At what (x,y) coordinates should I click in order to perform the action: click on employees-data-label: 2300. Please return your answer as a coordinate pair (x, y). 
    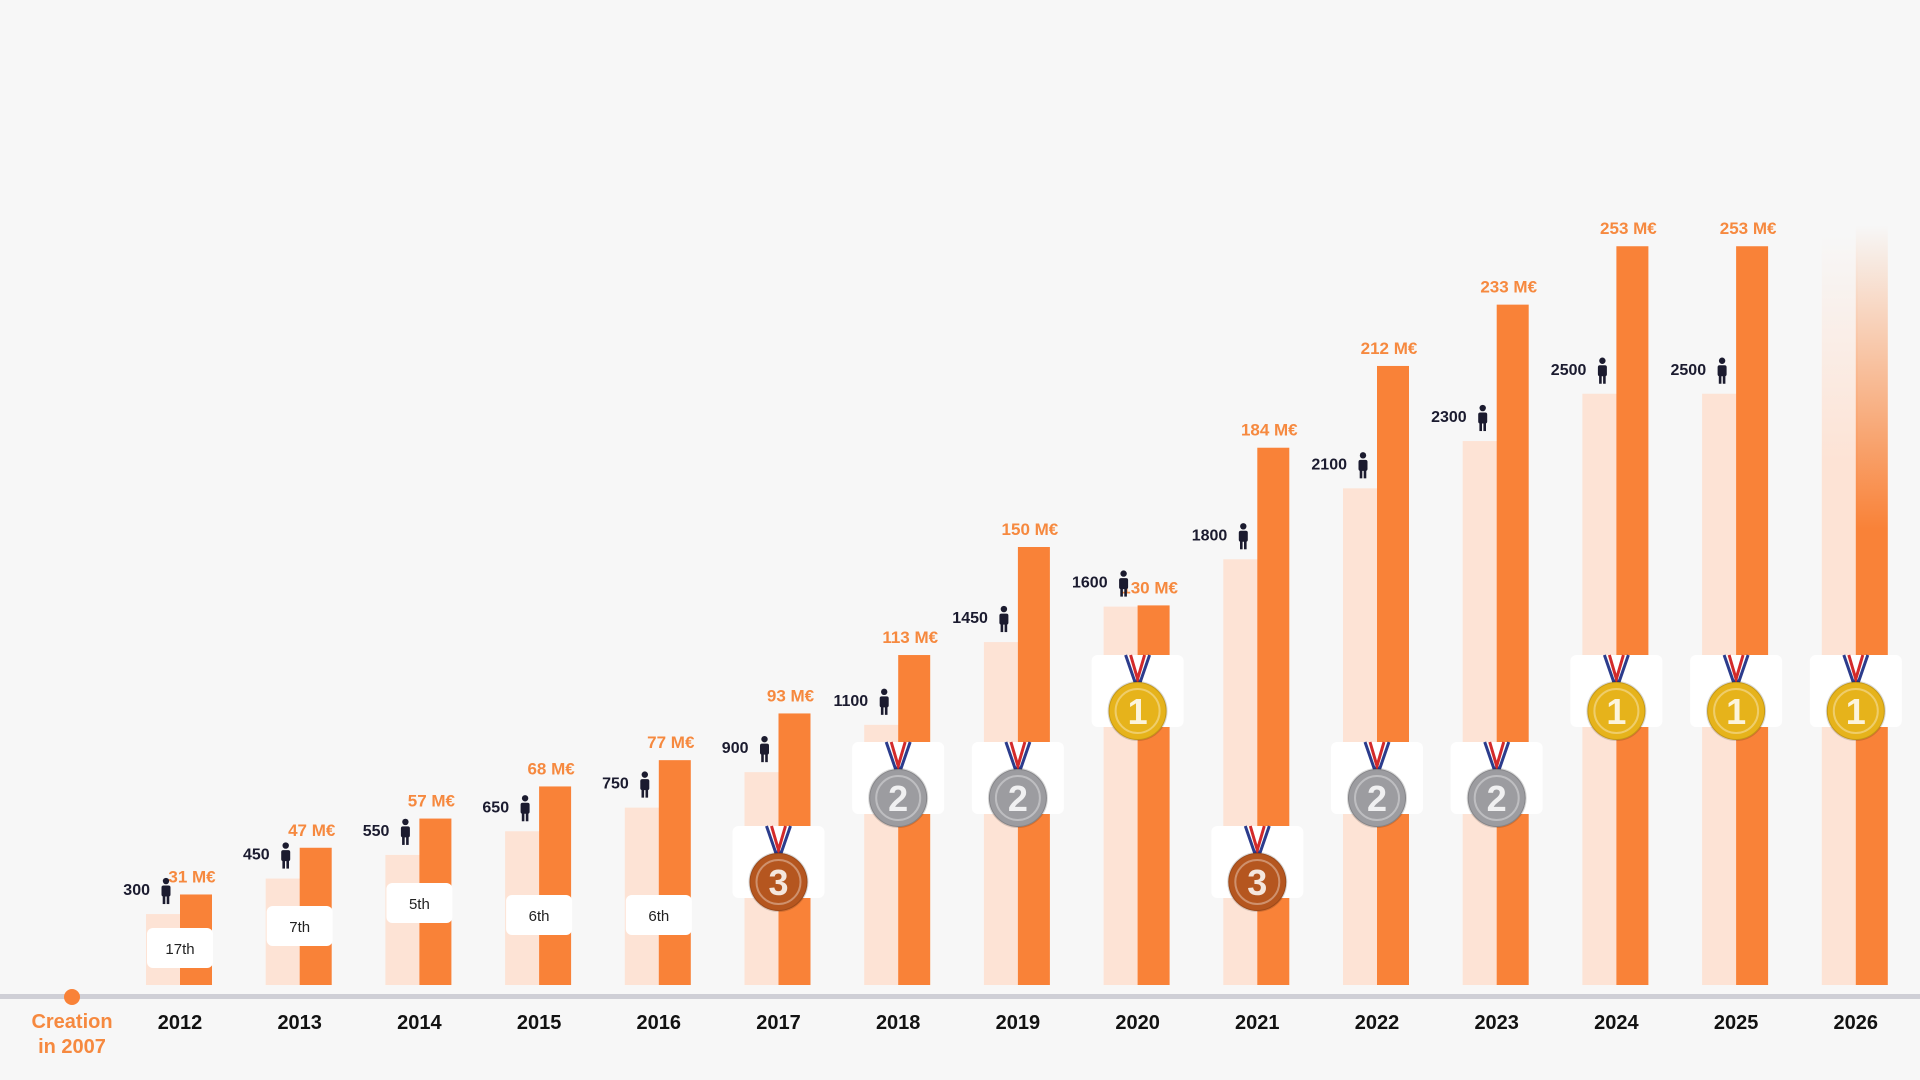
    Looking at the image, I should click on (1449, 417).